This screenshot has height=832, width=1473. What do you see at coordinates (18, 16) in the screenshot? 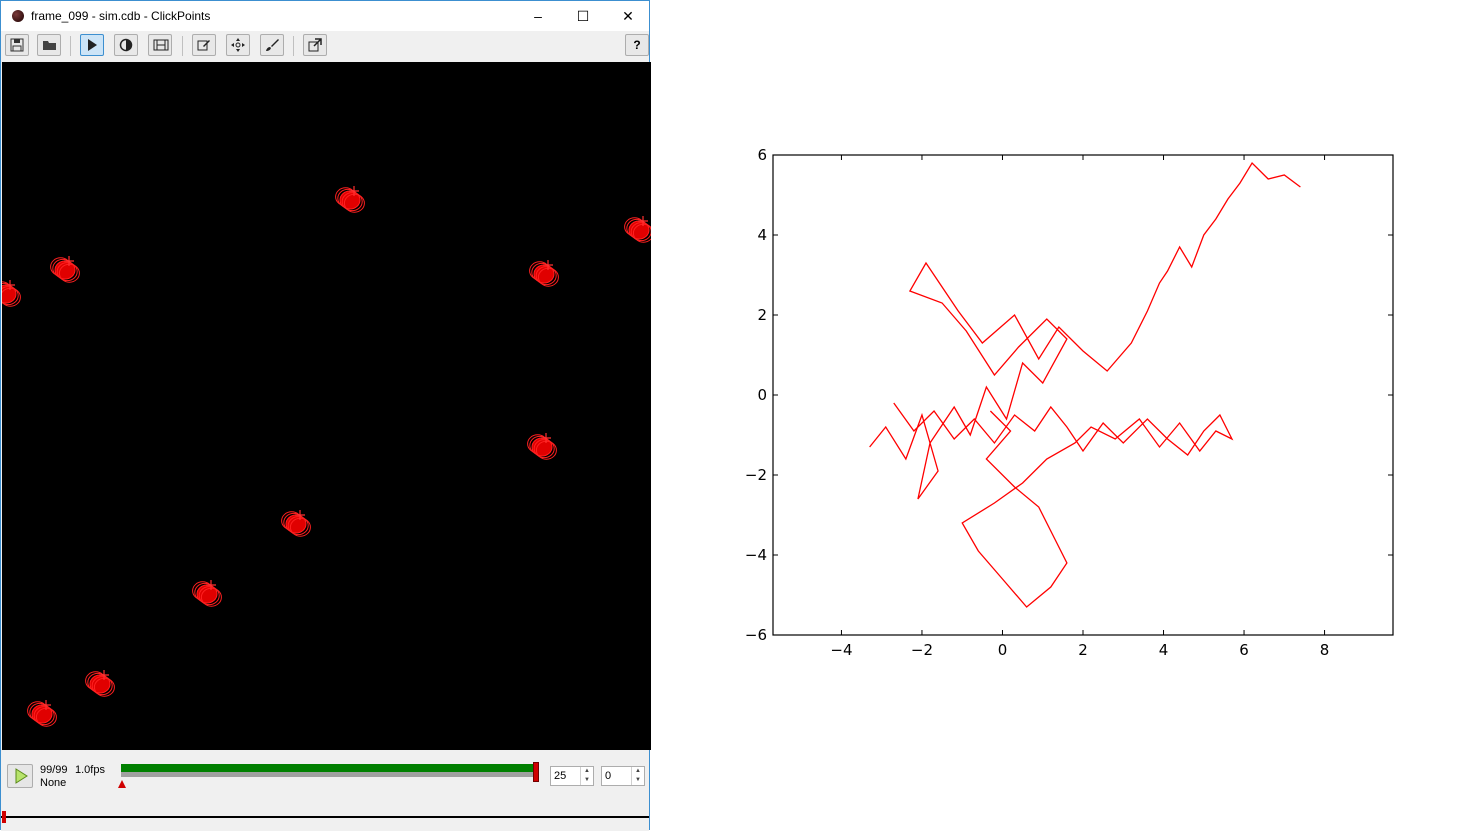
I see `app-icon` at bounding box center [18, 16].